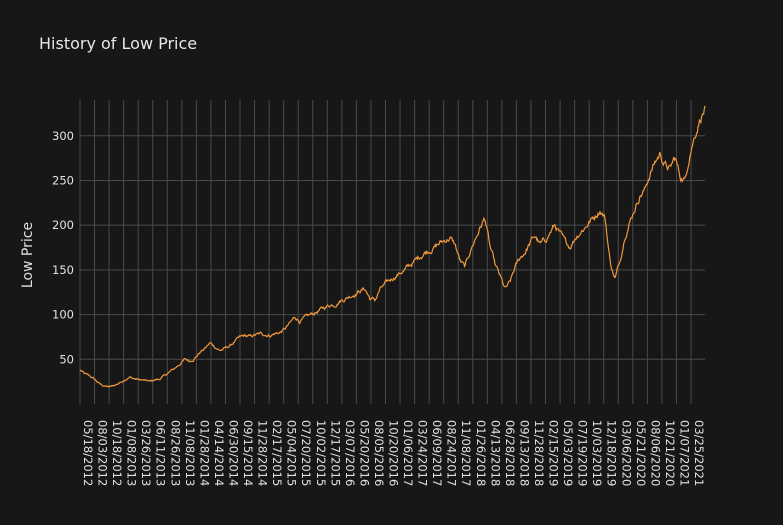  Describe the element at coordinates (63, 315) in the screenshot. I see `y-tick-label: 100` at that location.